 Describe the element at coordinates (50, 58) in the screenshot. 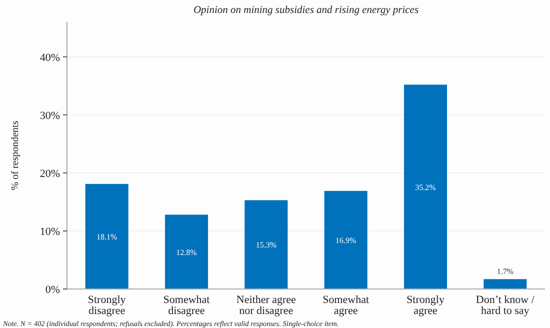

I see `y-tick-label: 40%` at that location.